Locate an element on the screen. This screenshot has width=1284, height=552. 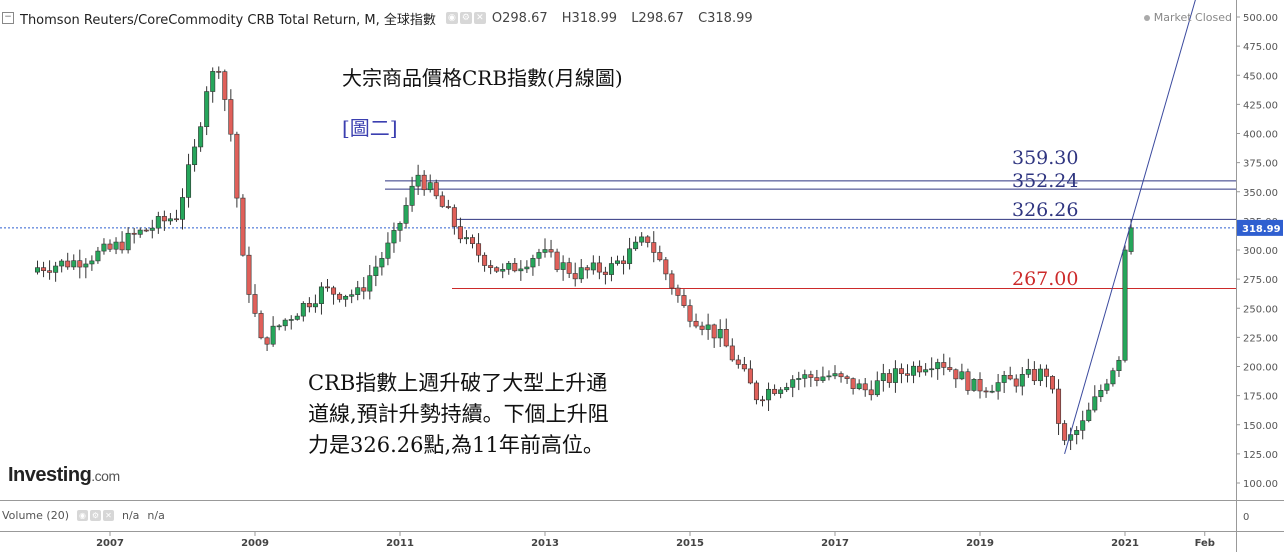
volume-buttons: ◉ ⚙ ✕ is located at coordinates (95, 515).